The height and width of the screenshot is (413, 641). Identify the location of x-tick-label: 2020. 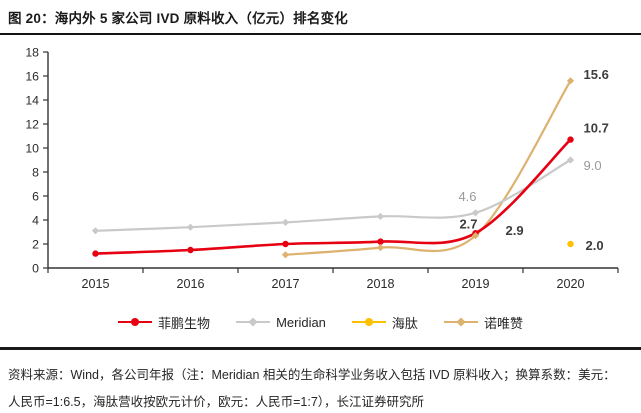
(570, 284).